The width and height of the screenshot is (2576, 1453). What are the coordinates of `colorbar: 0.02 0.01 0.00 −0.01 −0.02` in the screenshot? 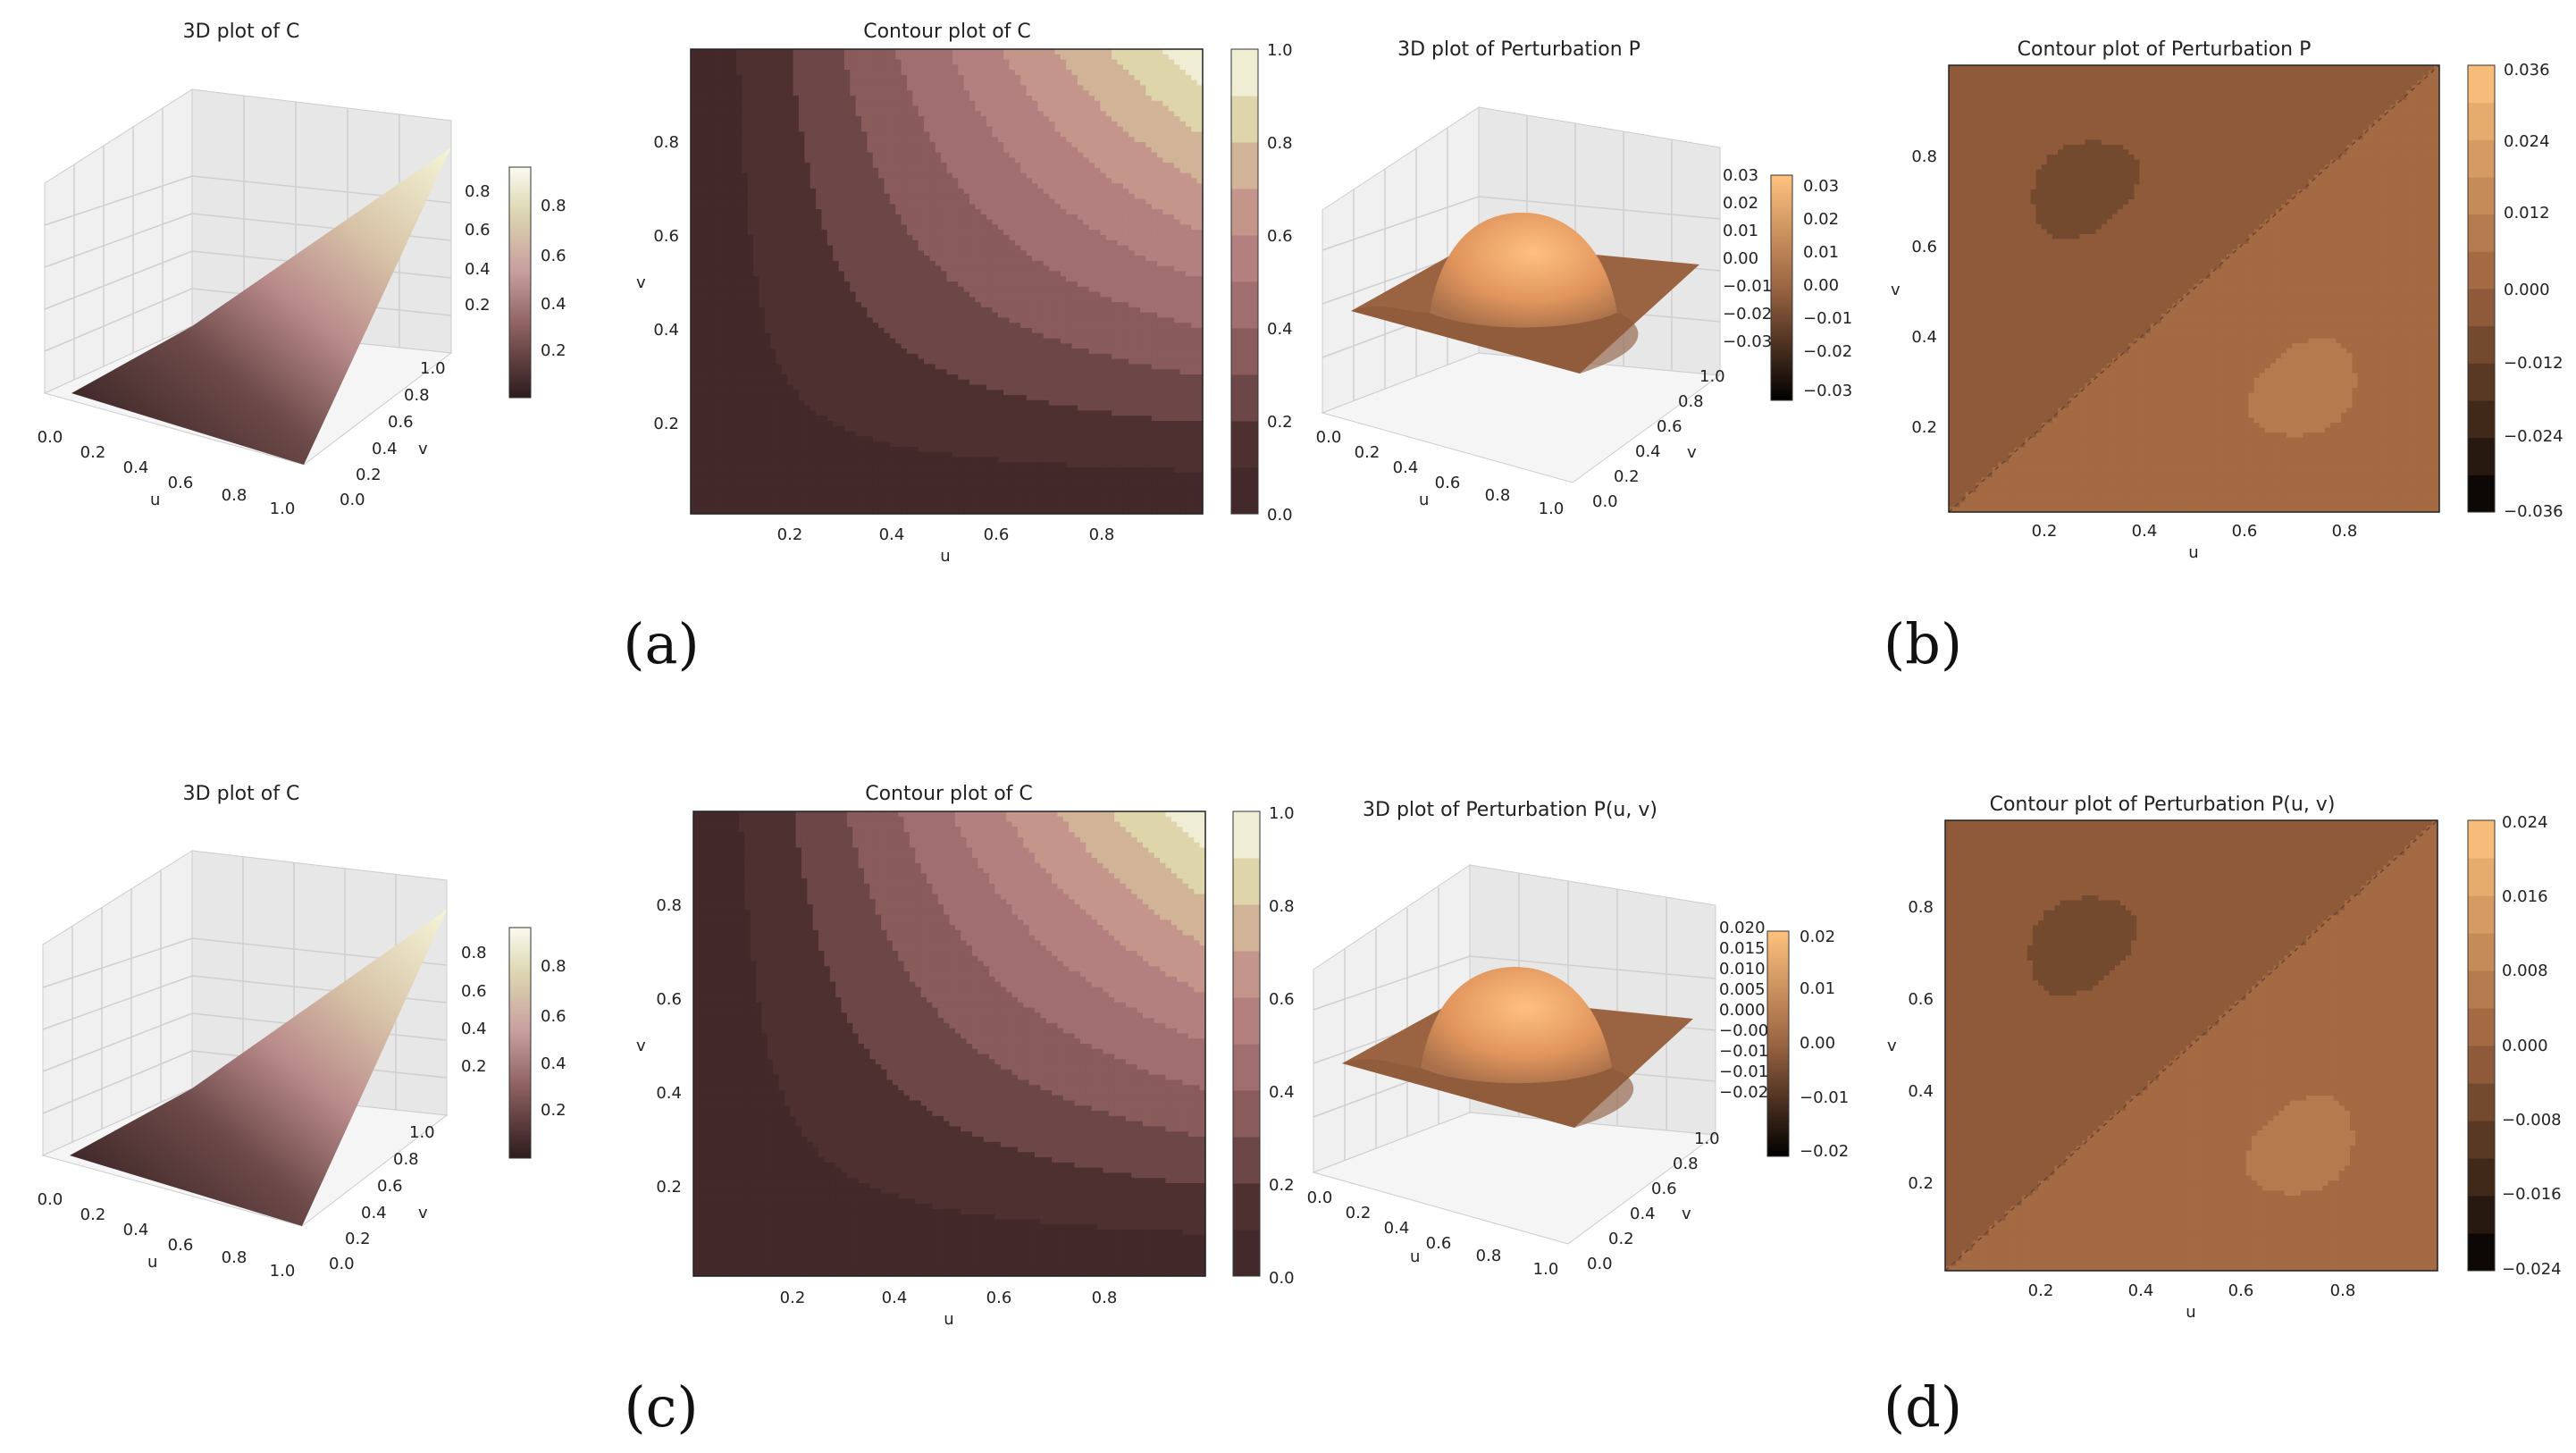 It's located at (1808, 1044).